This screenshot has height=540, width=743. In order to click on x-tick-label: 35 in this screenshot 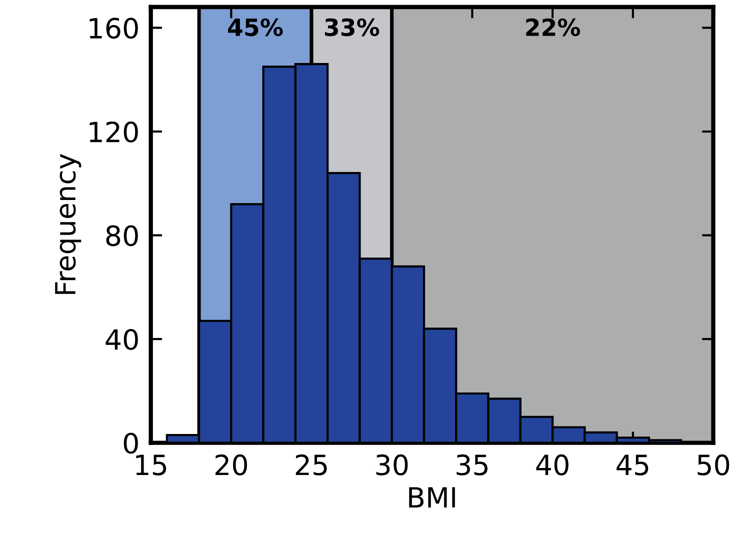, I will do `click(472, 465)`.